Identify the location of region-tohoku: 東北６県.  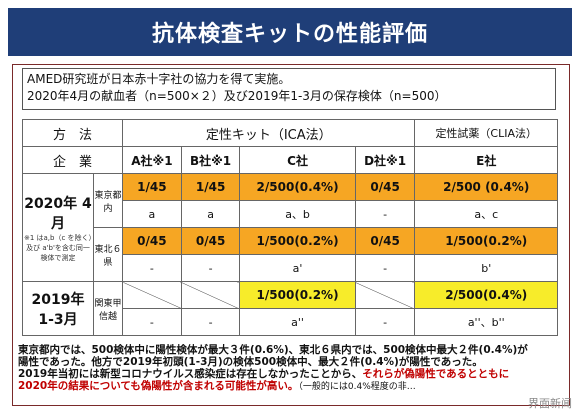
(108, 254).